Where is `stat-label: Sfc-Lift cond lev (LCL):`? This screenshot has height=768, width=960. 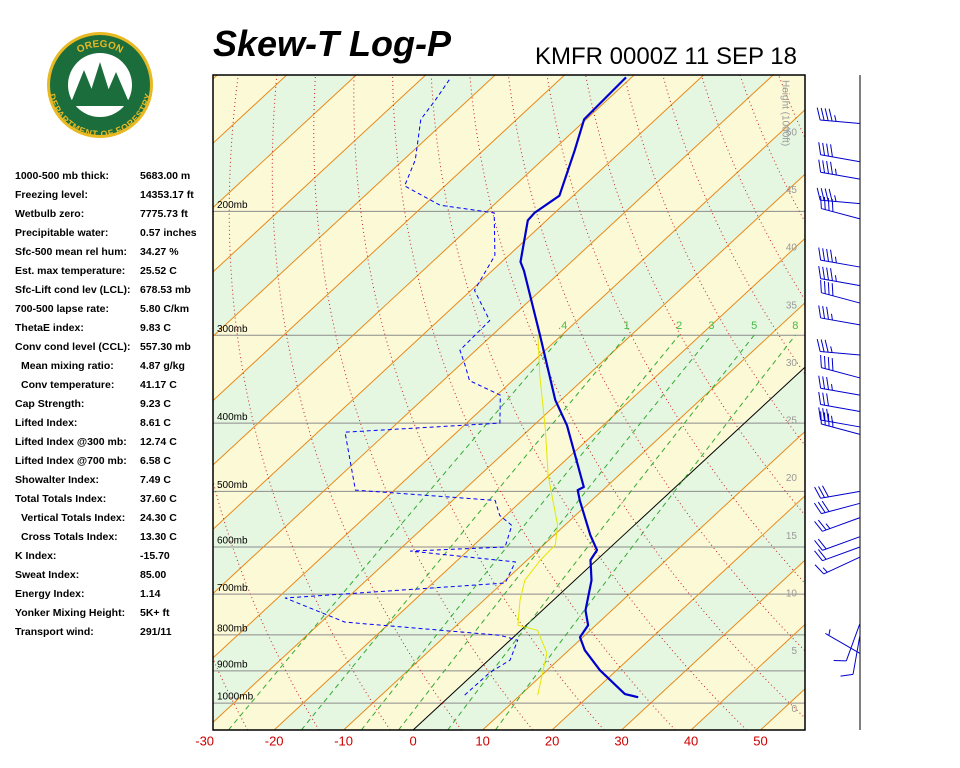
stat-label: Sfc-Lift cond lev (LCL): is located at coordinates (73, 290).